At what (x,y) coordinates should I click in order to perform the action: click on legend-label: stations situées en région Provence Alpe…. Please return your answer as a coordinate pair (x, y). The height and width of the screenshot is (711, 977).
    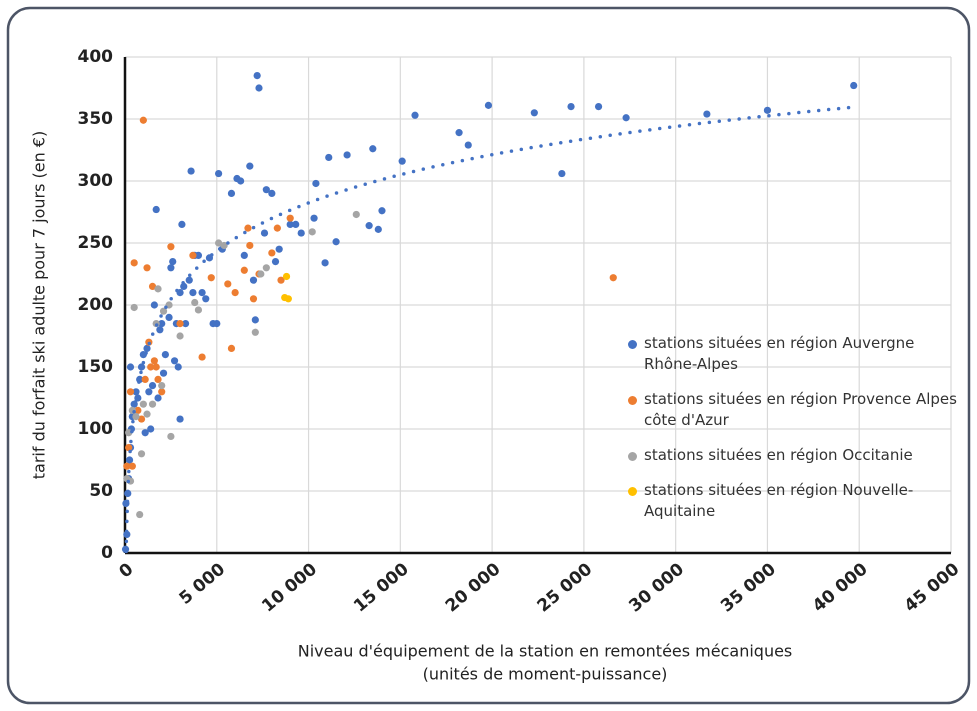
    Looking at the image, I should click on (800, 409).